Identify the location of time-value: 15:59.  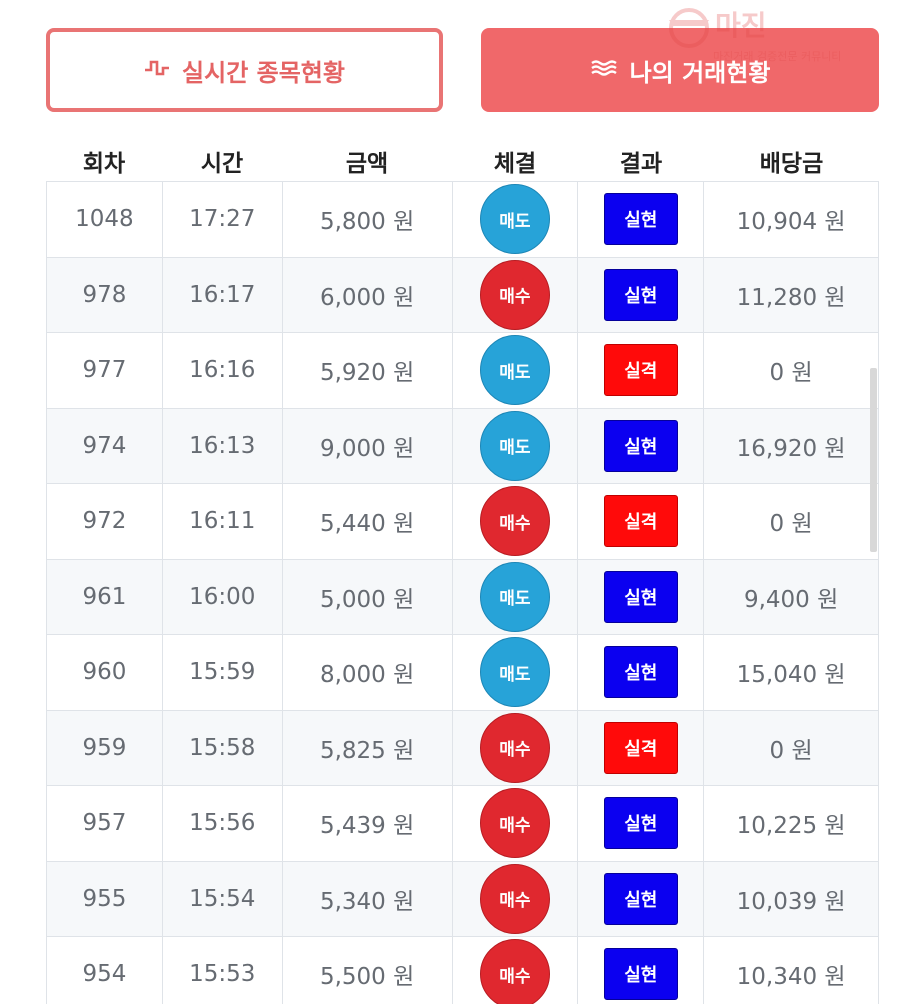
(222, 672).